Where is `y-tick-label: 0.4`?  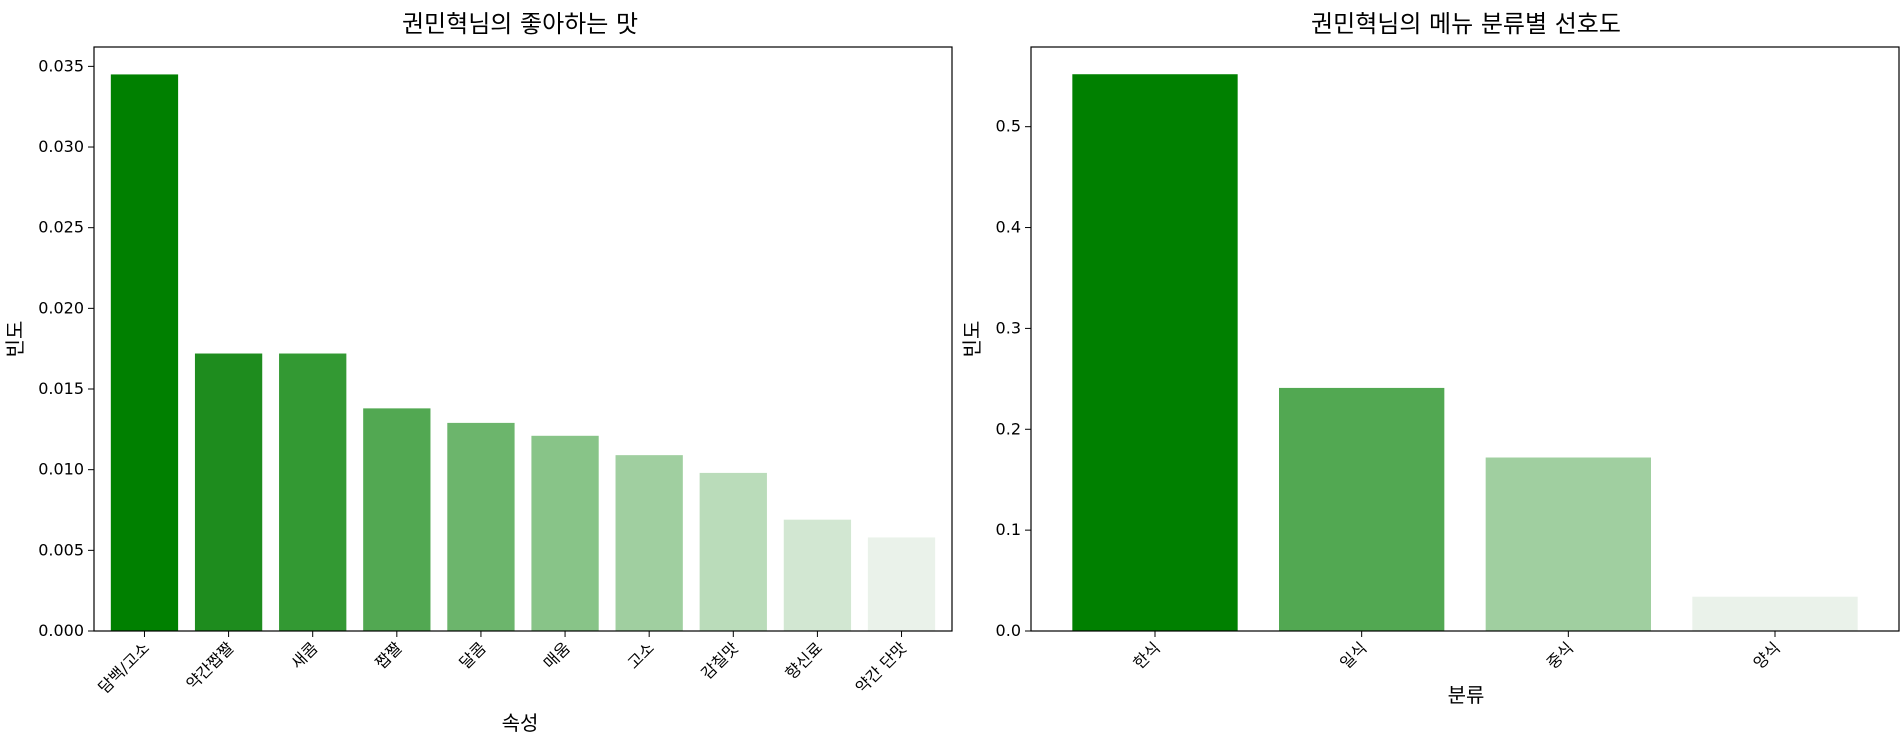 y-tick-label: 0.4 is located at coordinates (1008, 227).